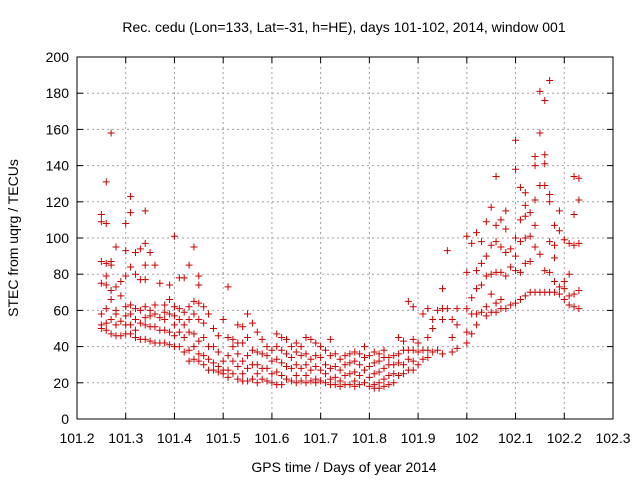 This screenshot has width=640, height=480. What do you see at coordinates (61, 310) in the screenshot?
I see `y-tick-label: 60` at bounding box center [61, 310].